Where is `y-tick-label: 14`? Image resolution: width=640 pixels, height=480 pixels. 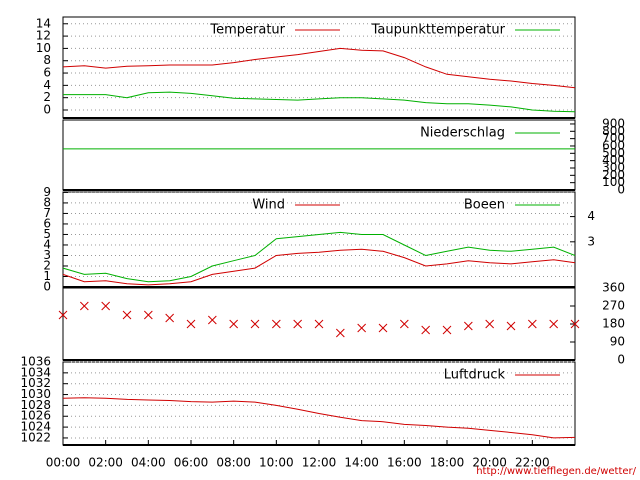
y-tick-label: 14 is located at coordinates (43, 23).